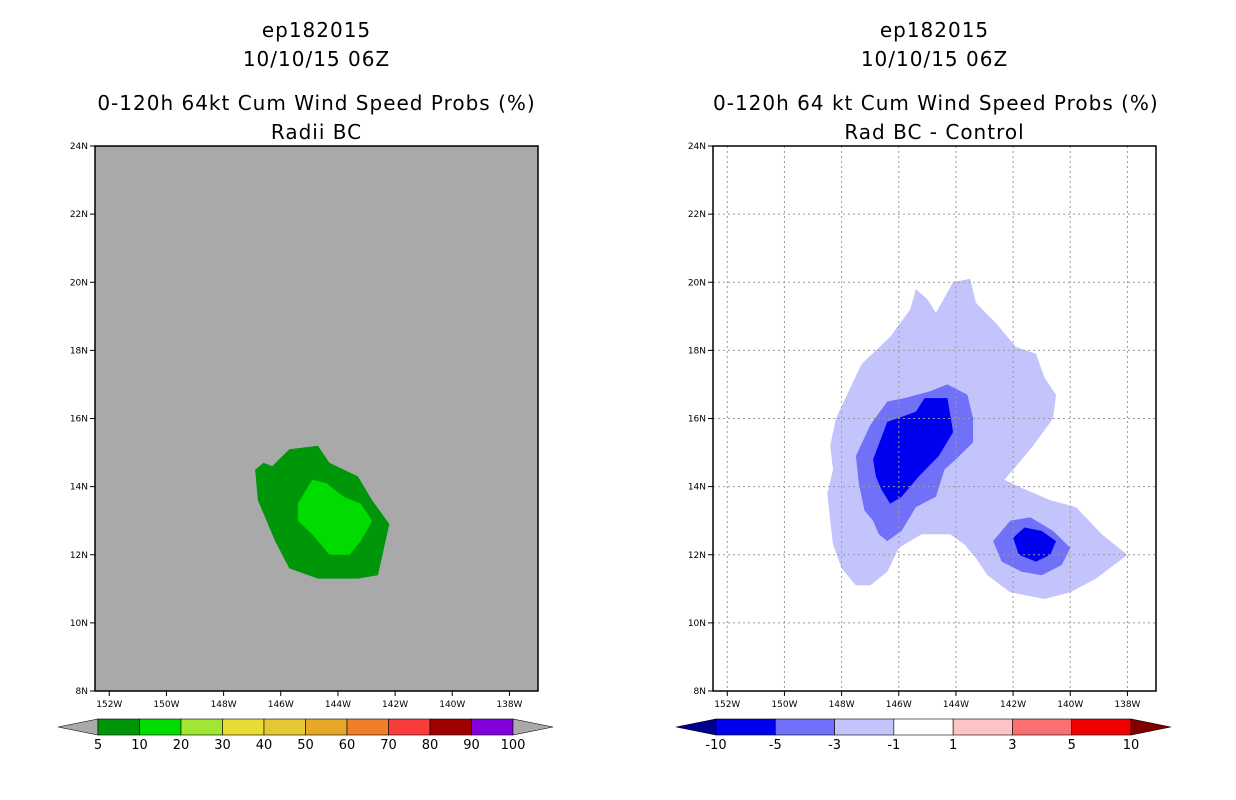  What do you see at coordinates (715, 745) in the screenshot?
I see `right-colorbar-label: -10` at bounding box center [715, 745].